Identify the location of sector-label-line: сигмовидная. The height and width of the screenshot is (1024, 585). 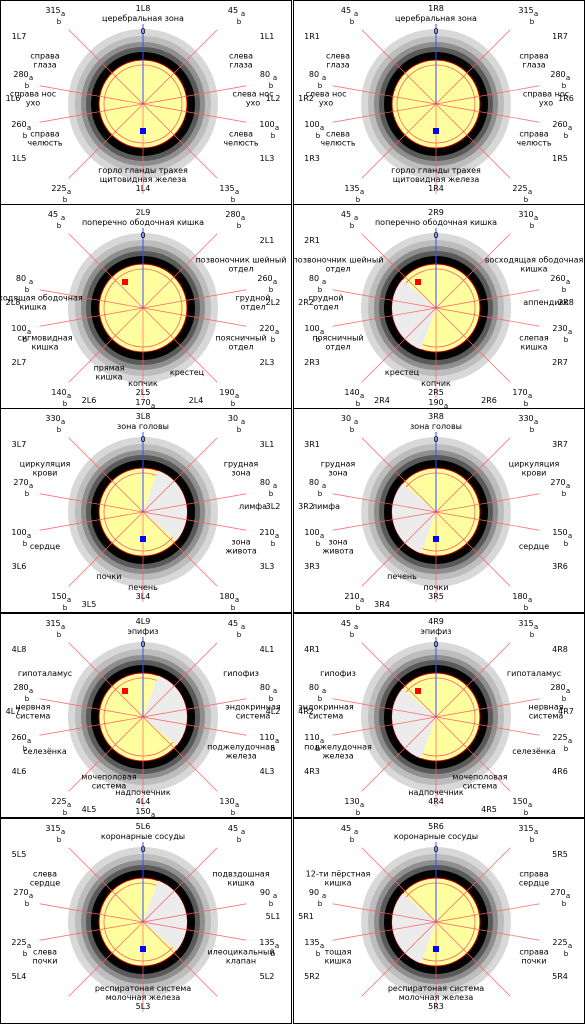
(44, 338).